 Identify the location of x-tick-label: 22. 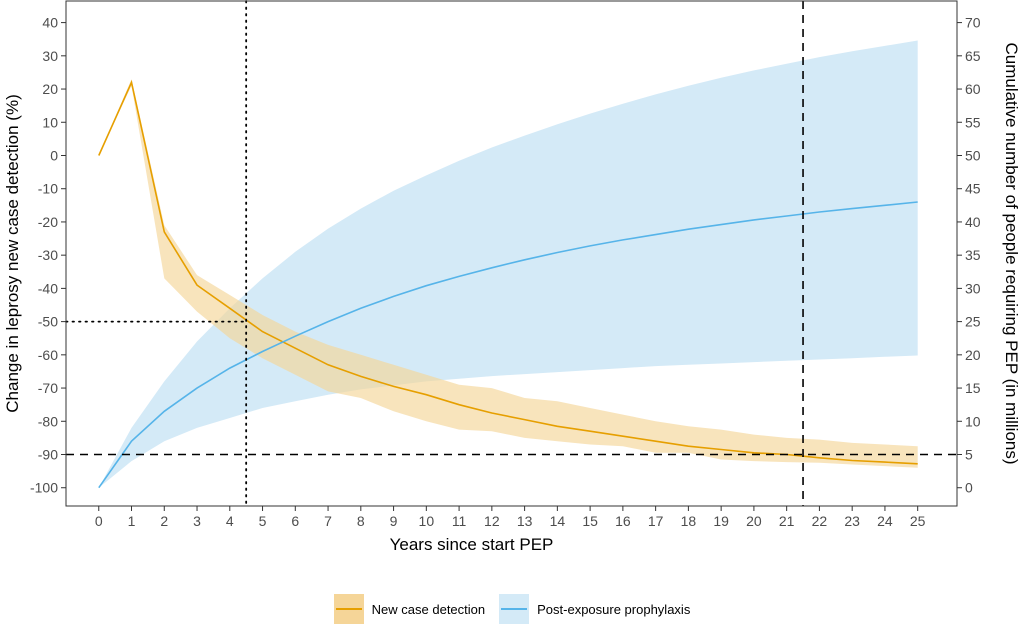
(820, 521).